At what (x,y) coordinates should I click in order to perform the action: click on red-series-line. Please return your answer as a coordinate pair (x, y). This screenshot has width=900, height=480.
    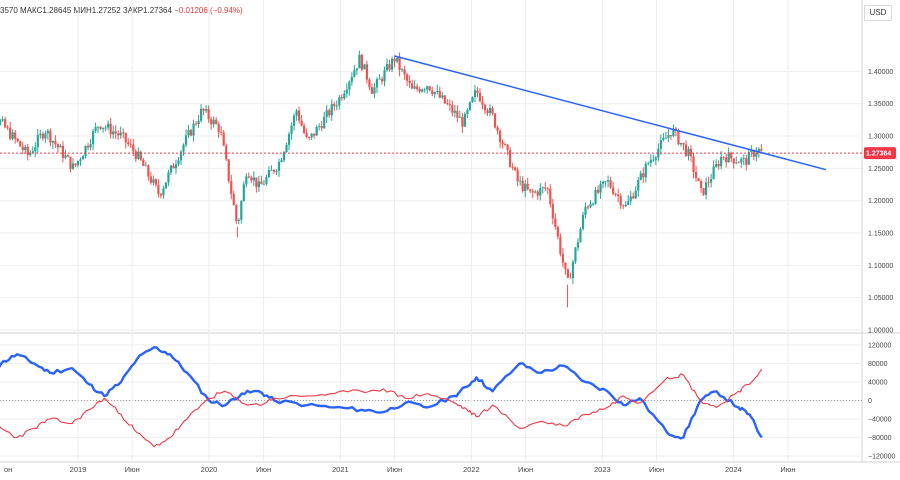
    Looking at the image, I should click on (381, 408).